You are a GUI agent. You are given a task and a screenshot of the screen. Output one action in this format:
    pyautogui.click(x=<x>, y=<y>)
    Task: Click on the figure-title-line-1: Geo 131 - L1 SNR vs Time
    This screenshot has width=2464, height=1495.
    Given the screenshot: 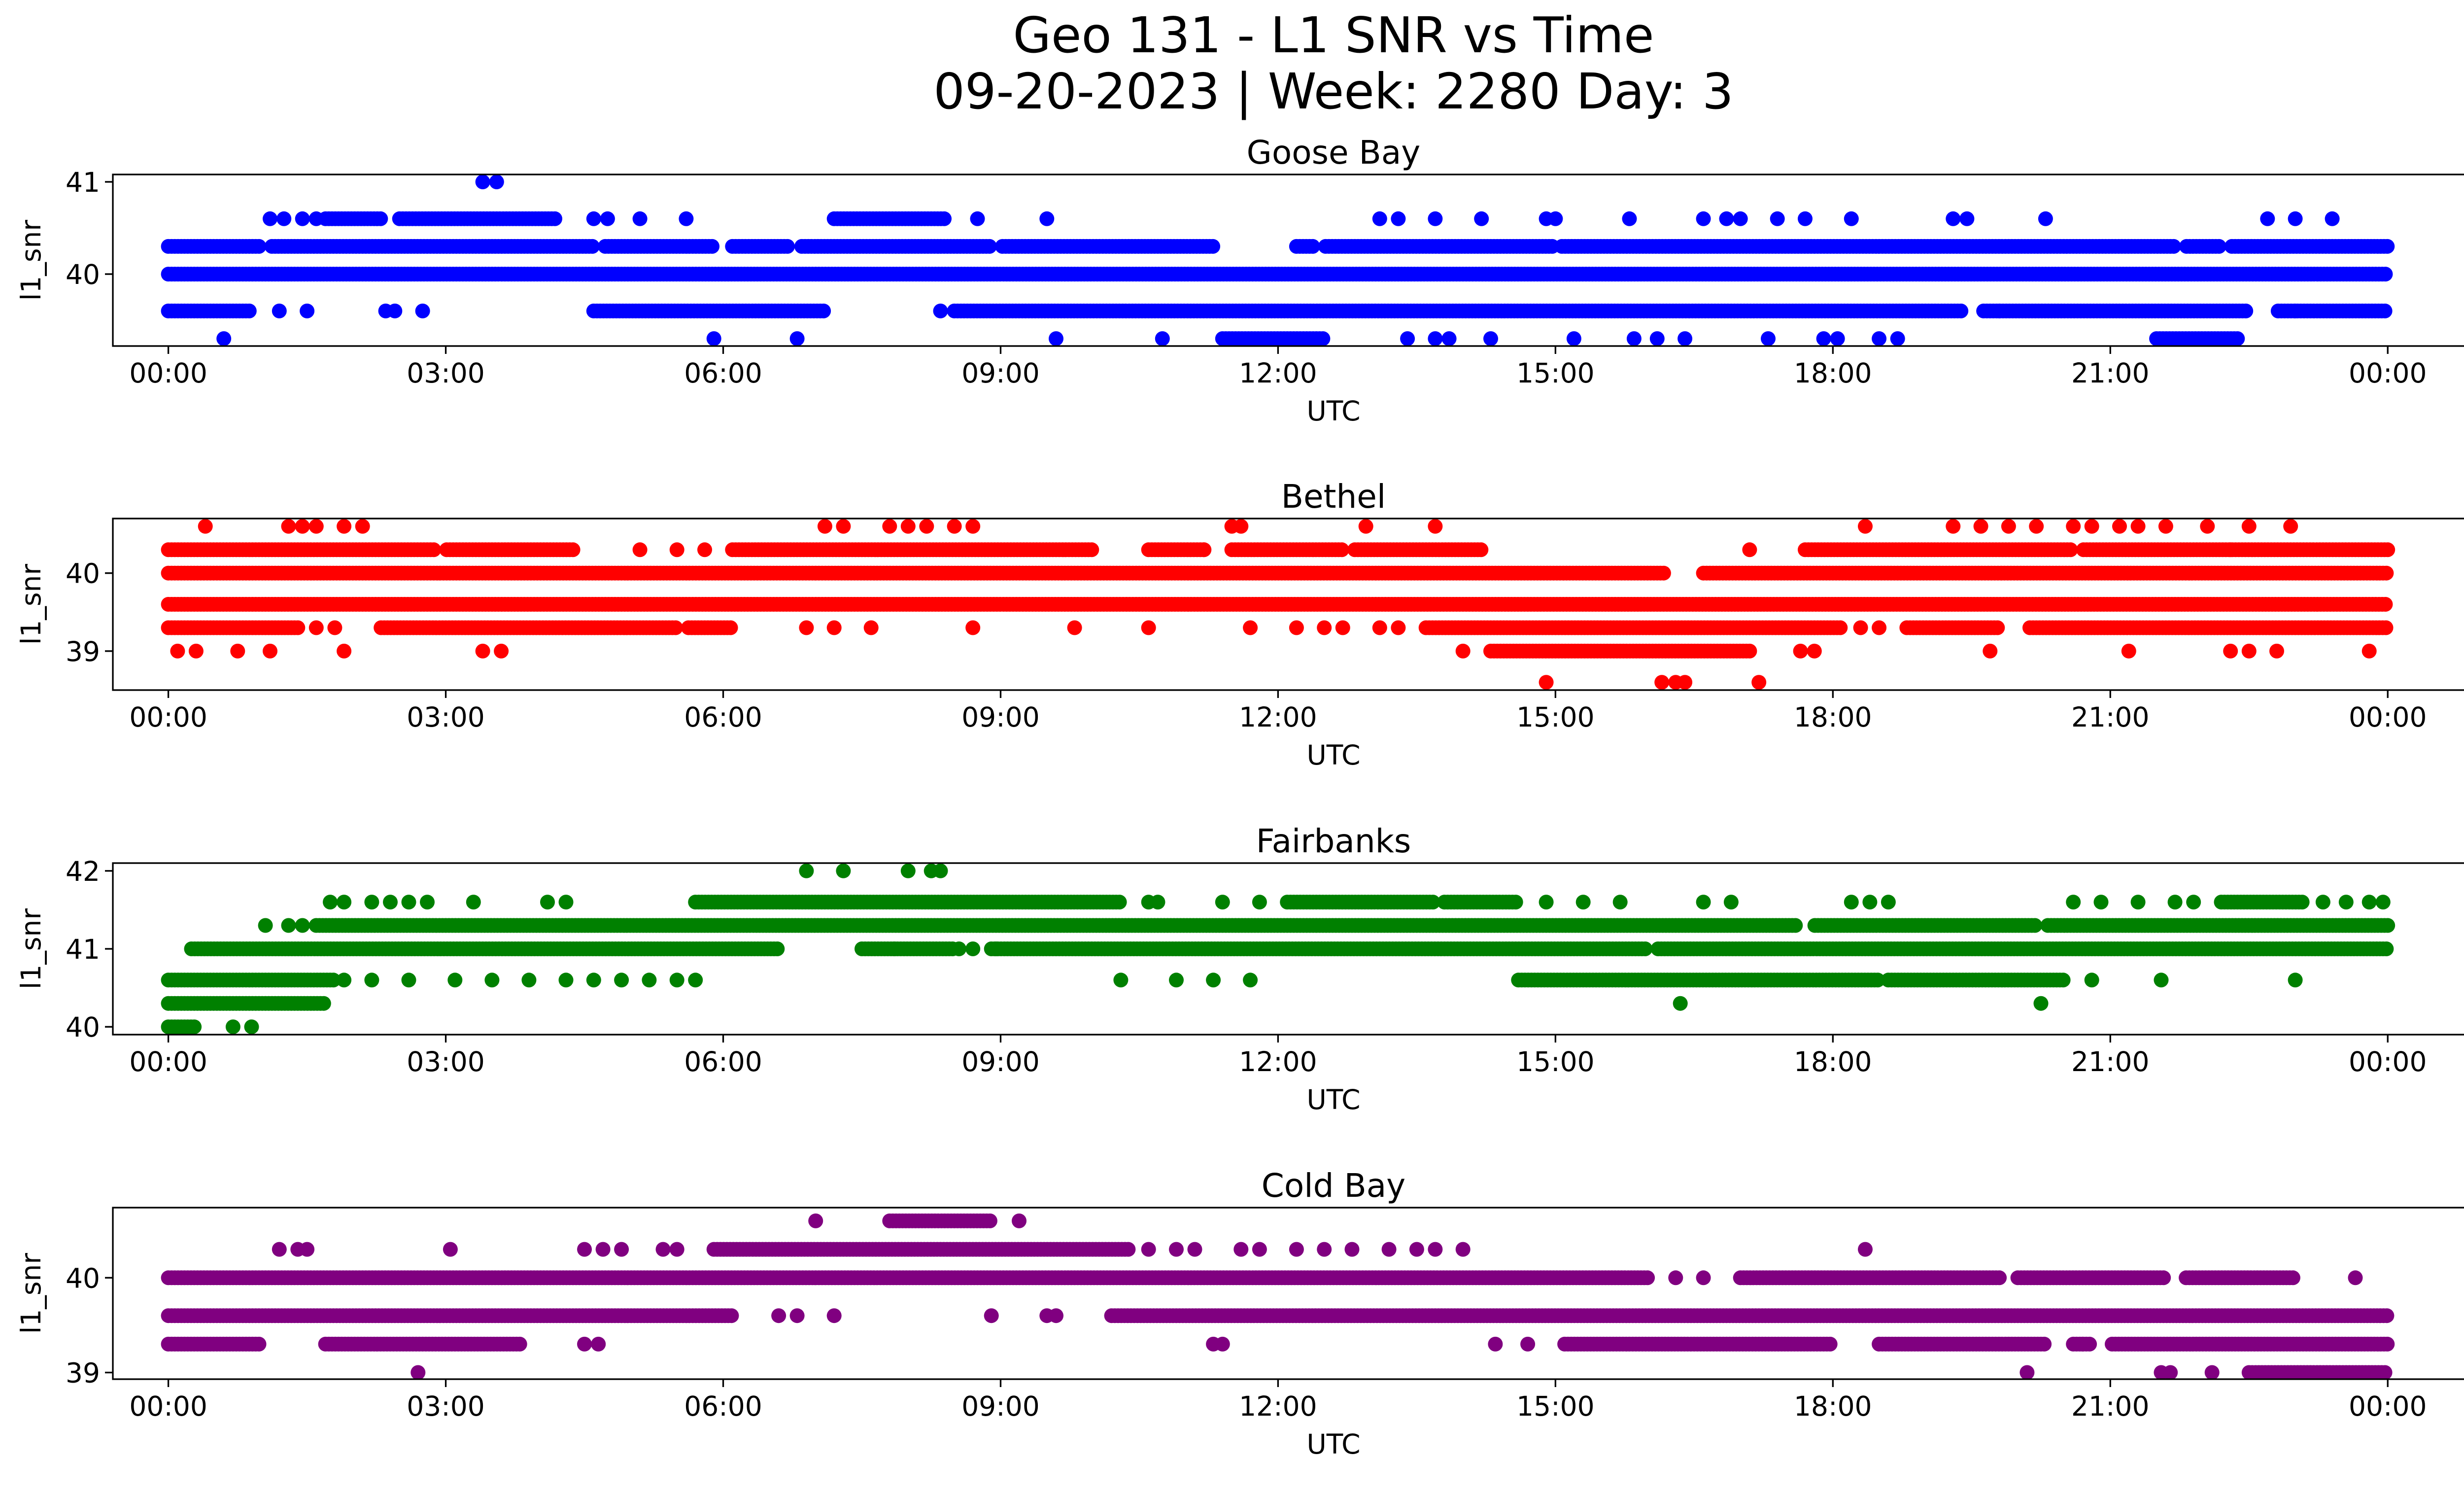 What is the action you would take?
    pyautogui.click(x=1333, y=35)
    